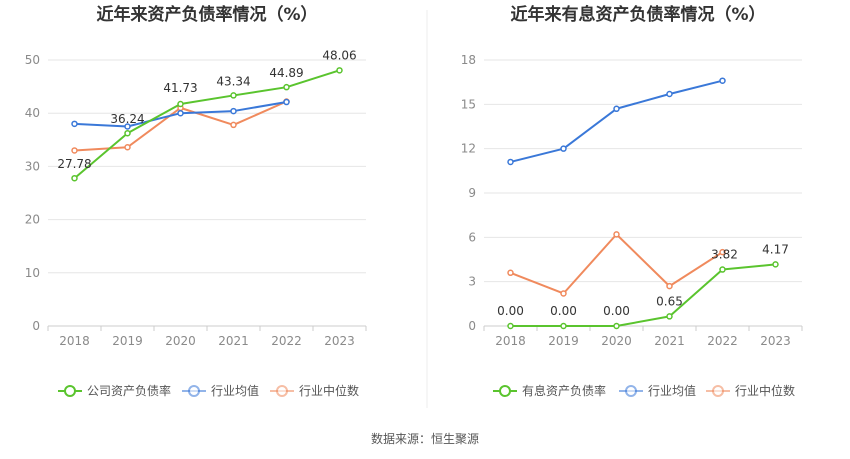  What do you see at coordinates (74, 164) in the screenshot?
I see `data-label: 27.78` at bounding box center [74, 164].